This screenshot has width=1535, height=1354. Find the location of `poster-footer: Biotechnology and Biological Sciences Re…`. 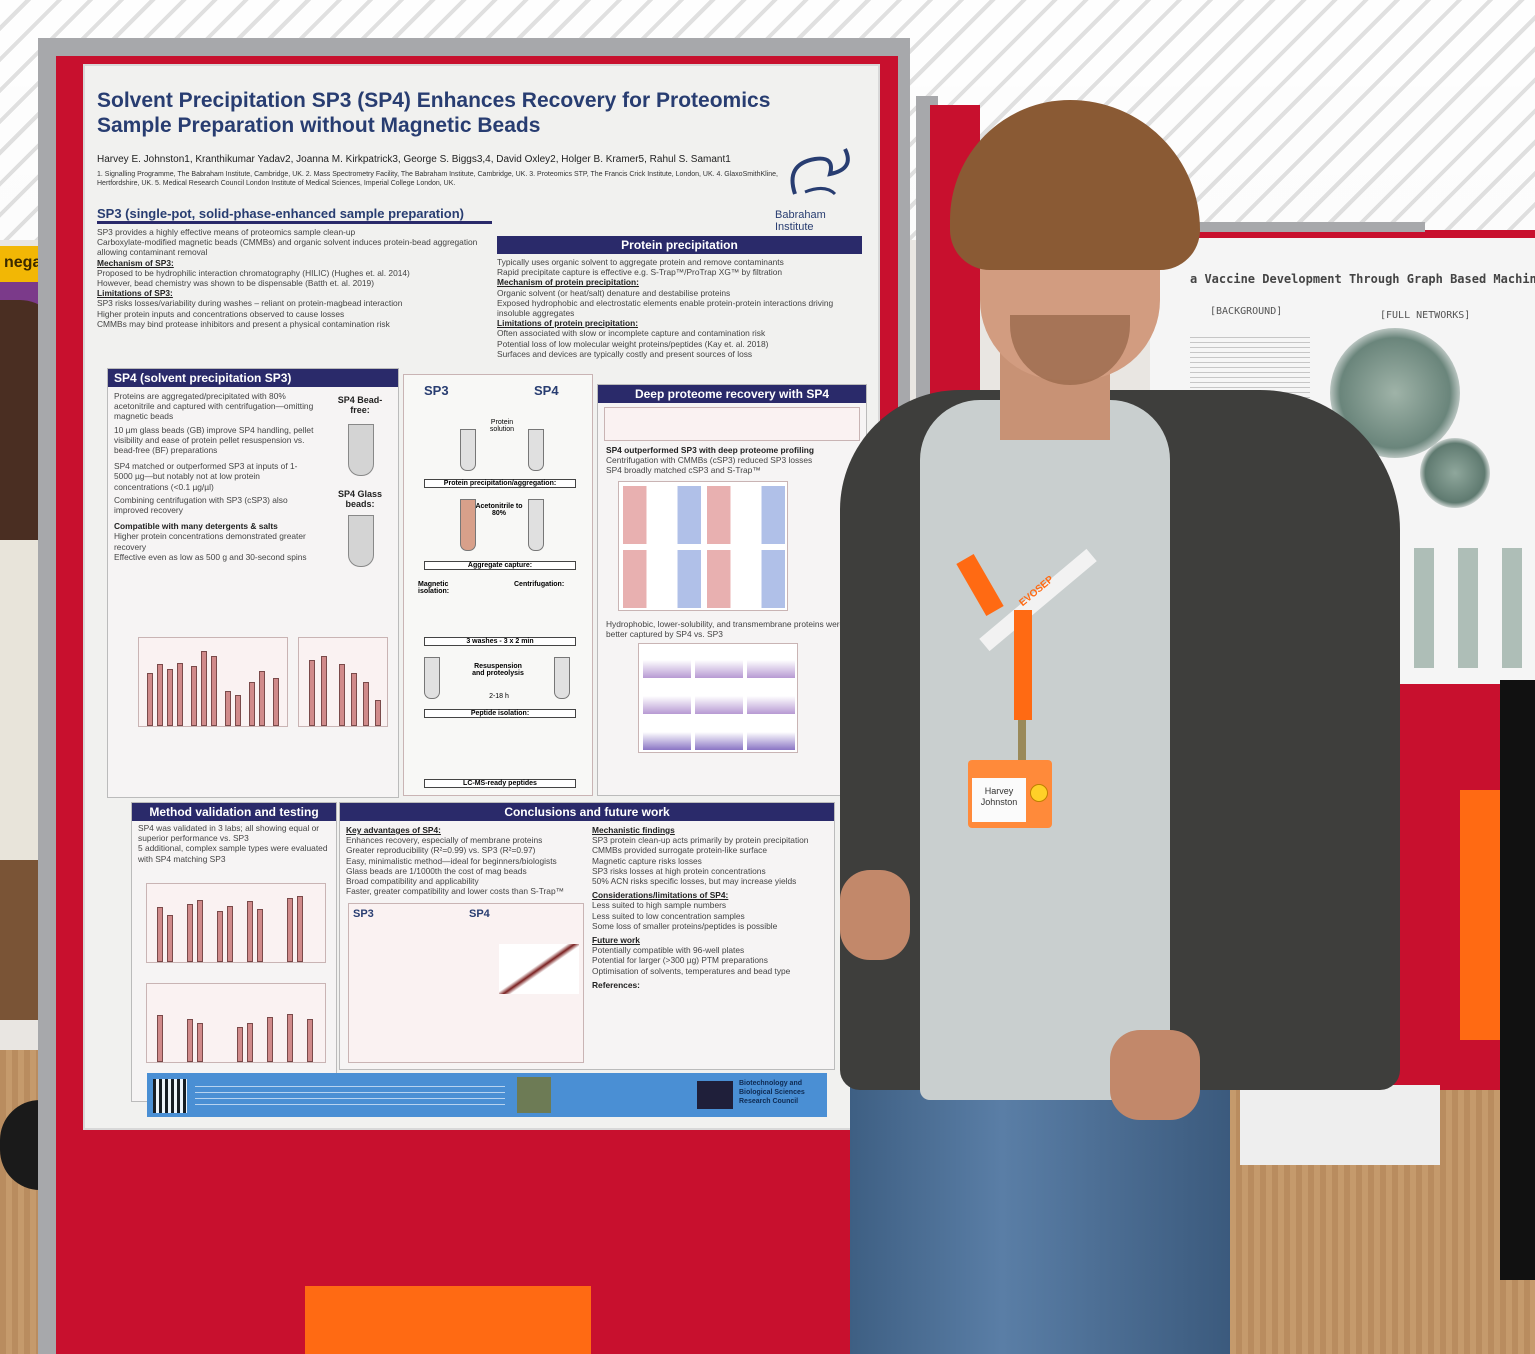

poster-footer: Biotechnology and Biological Sciences Re… is located at coordinates (487, 1095).